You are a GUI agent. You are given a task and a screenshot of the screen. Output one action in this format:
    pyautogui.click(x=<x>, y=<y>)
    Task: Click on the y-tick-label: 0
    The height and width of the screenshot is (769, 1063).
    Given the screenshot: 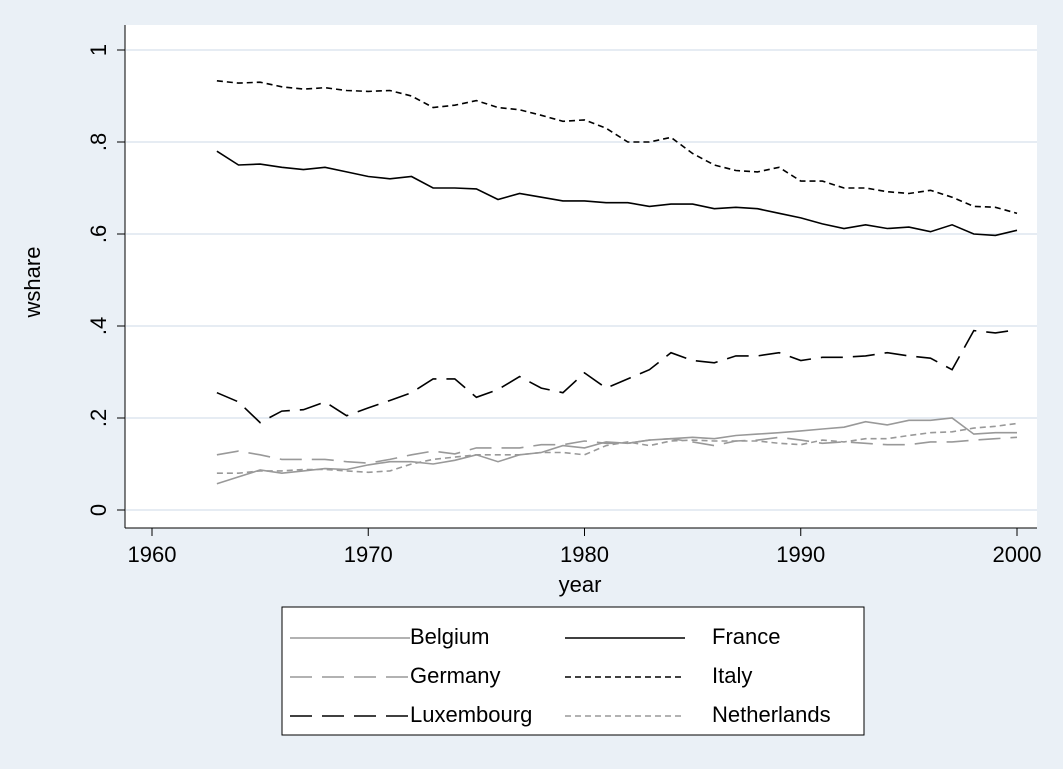 What is the action you would take?
    pyautogui.click(x=98, y=510)
    